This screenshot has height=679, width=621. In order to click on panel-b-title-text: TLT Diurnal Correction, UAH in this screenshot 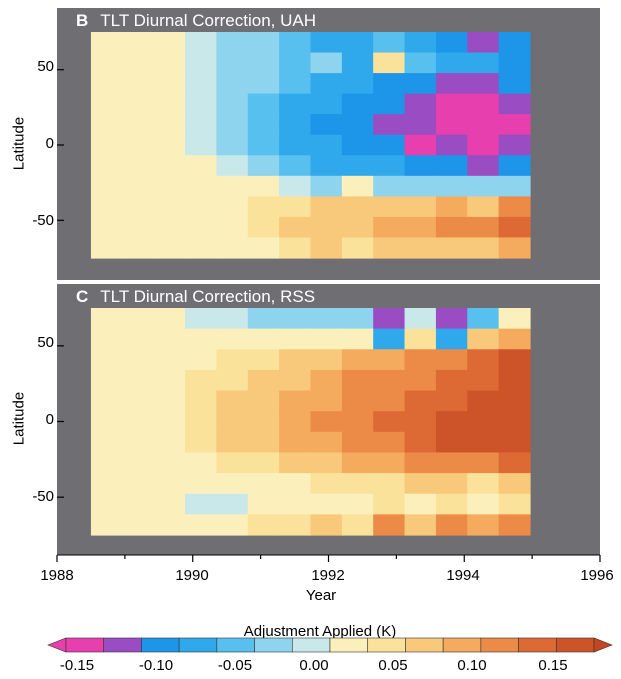, I will do `click(208, 20)`.